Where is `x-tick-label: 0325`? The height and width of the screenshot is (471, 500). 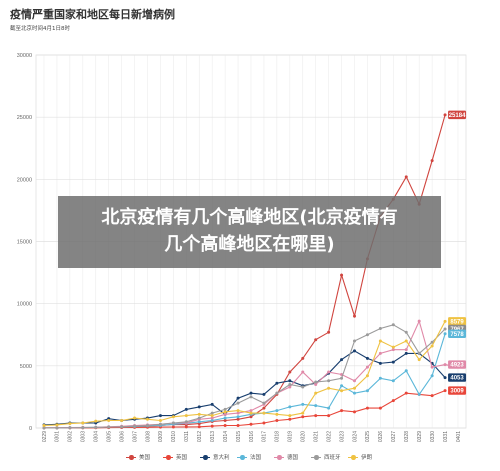
x-tick-label: 0325 is located at coordinates (368, 436).